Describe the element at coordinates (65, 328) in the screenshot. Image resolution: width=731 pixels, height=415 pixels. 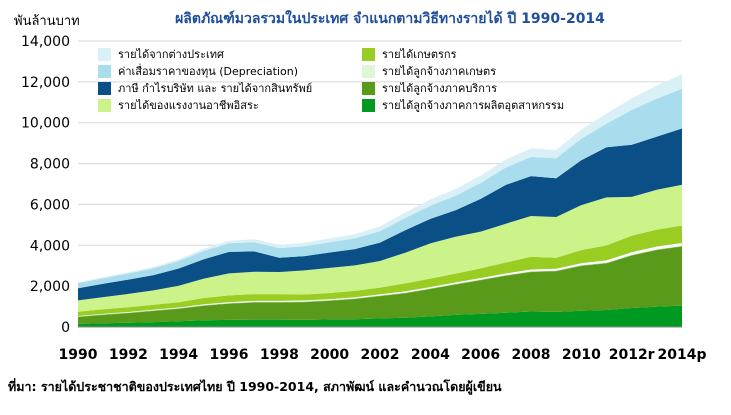
I see `y-tick-label: 0` at that location.